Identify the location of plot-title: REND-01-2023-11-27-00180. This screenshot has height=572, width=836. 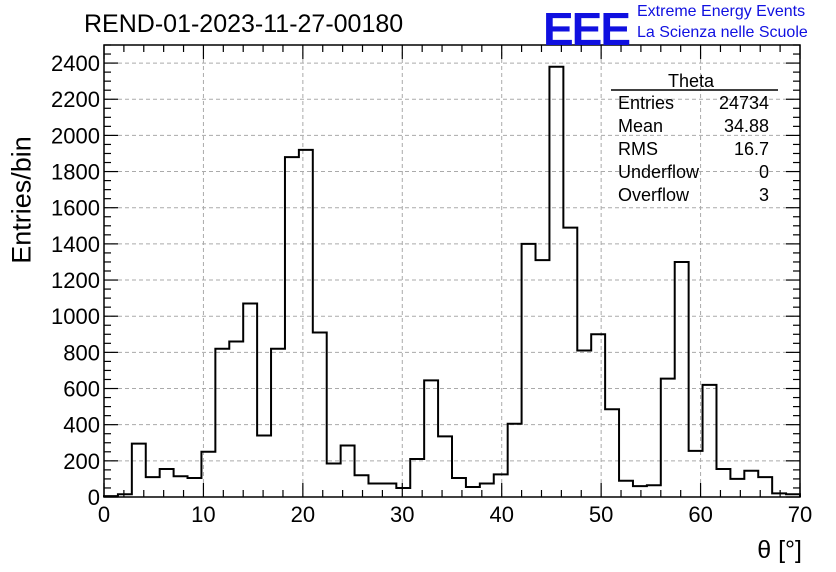
(244, 24).